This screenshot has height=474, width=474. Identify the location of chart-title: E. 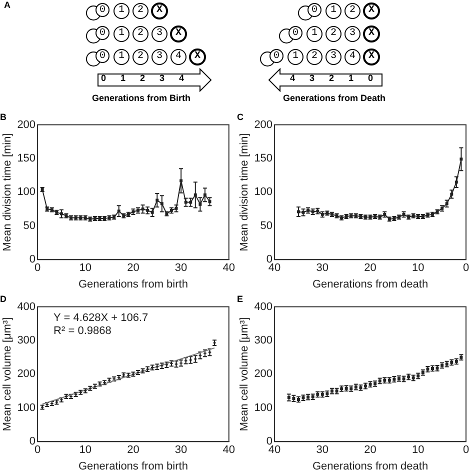
(240, 299).